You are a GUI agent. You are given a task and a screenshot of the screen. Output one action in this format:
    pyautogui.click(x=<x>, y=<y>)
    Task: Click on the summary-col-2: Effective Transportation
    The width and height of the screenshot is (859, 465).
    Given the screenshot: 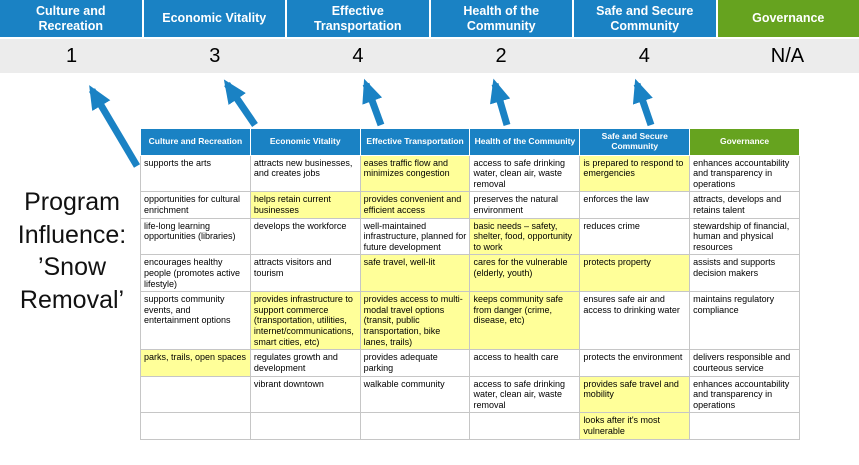 What is the action you would take?
    pyautogui.click(x=358, y=18)
    